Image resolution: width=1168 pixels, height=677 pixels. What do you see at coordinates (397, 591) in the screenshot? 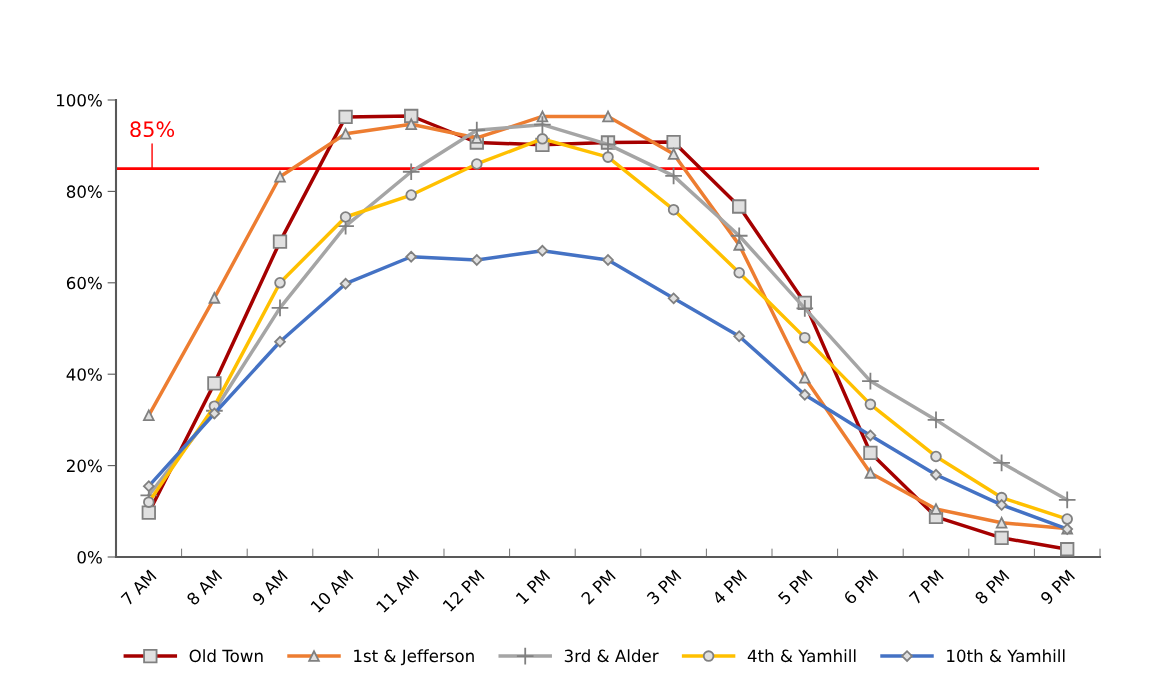
I see `x-tick-label: 11 AM` at bounding box center [397, 591].